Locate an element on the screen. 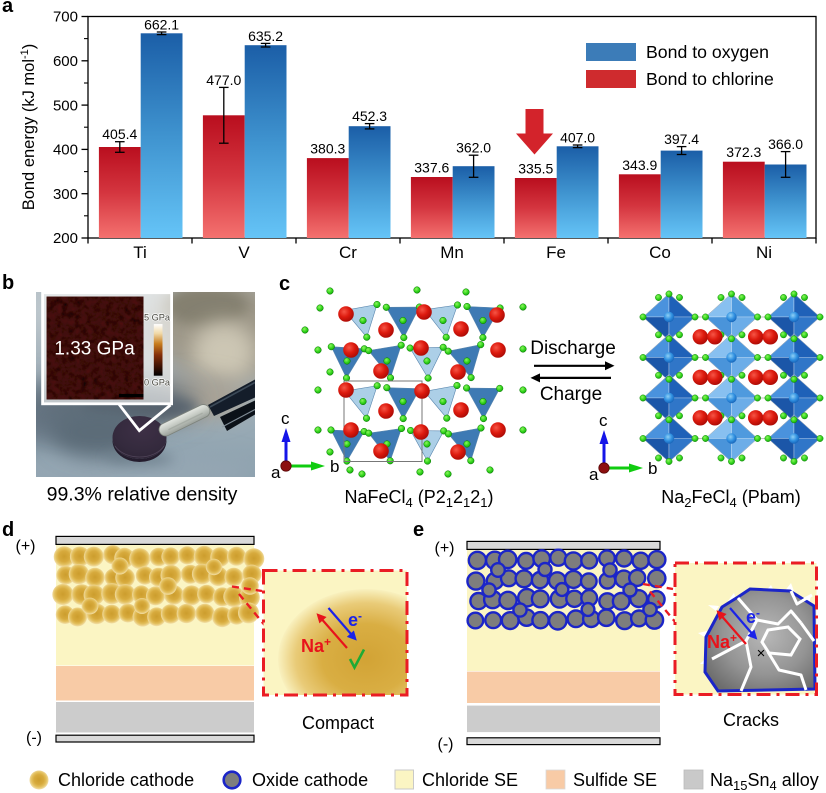 The width and height of the screenshot is (826, 793). svg-text: Bond energy (kJ mol-1) is located at coordinates (28, 127).